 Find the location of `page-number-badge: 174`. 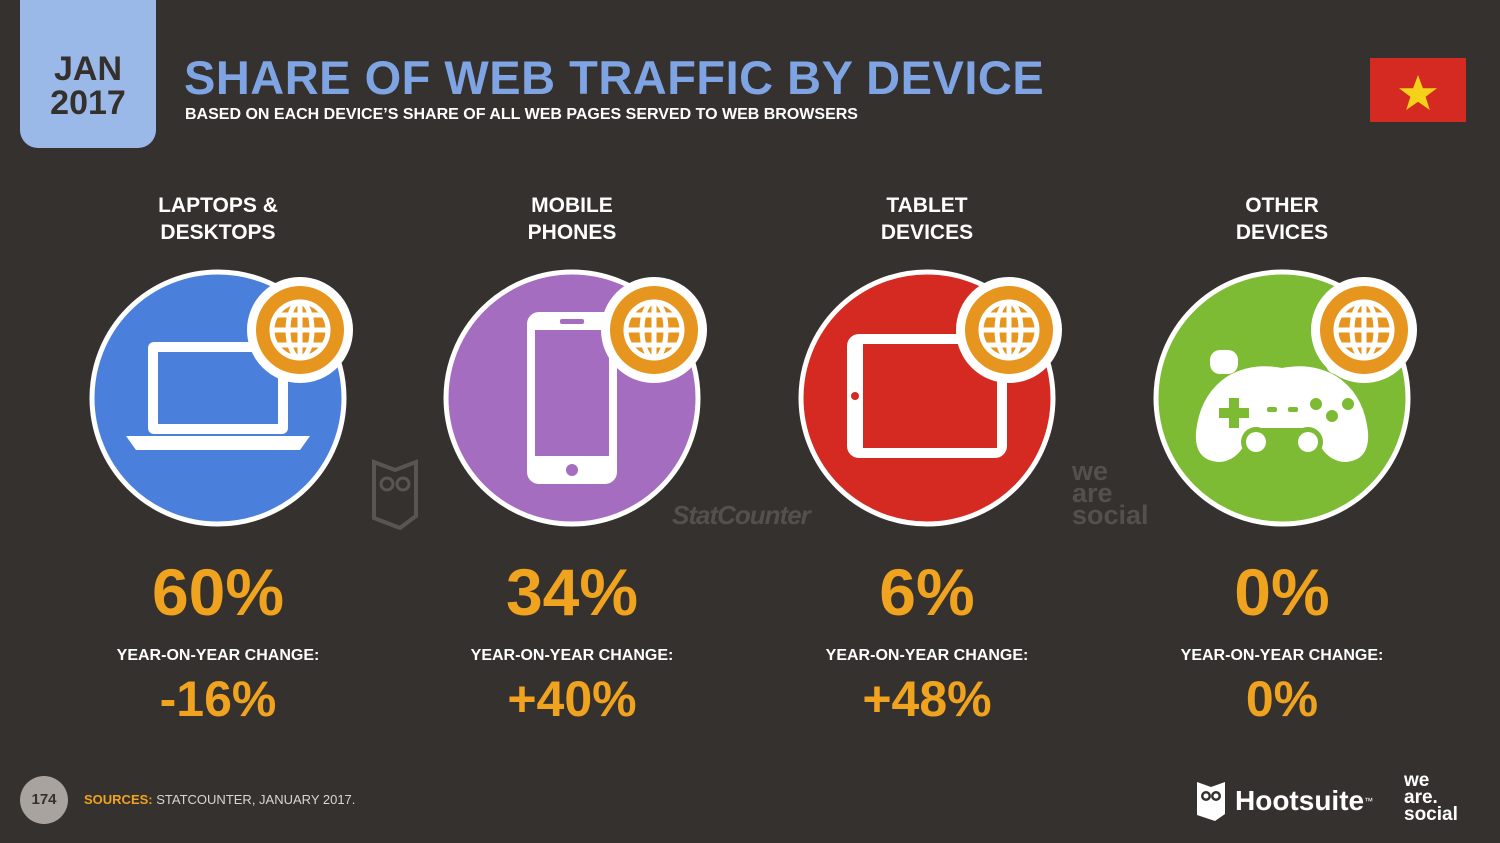

page-number-badge: 174 is located at coordinates (44, 800).